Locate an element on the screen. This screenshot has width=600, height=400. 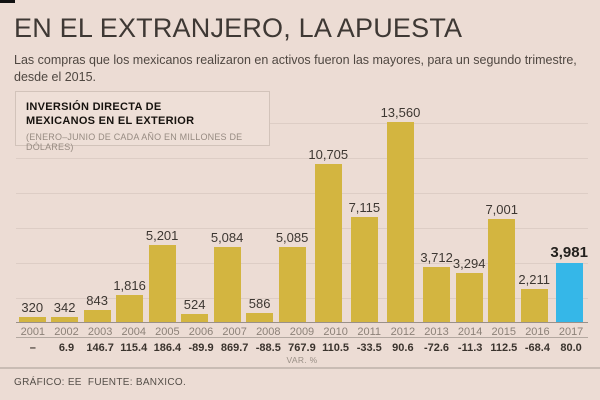
year-tick-label: 2006 is located at coordinates (201, 332).